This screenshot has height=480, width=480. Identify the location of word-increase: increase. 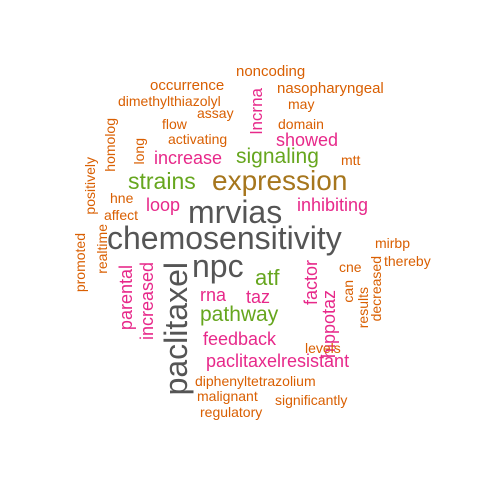
(188, 158).